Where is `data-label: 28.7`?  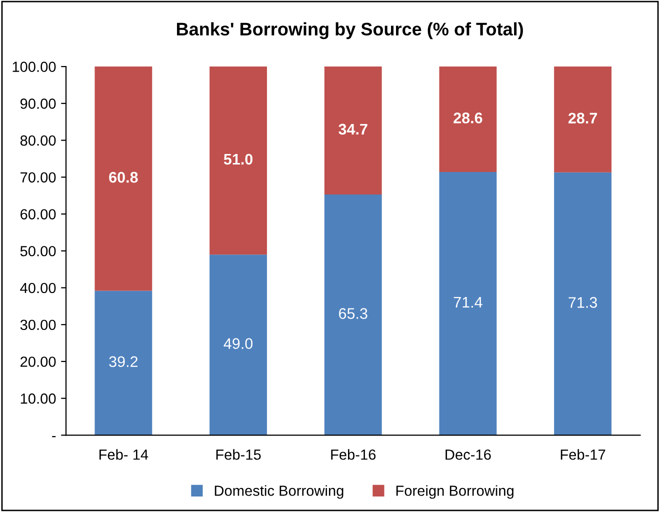
data-label: 28.7 is located at coordinates (582, 118).